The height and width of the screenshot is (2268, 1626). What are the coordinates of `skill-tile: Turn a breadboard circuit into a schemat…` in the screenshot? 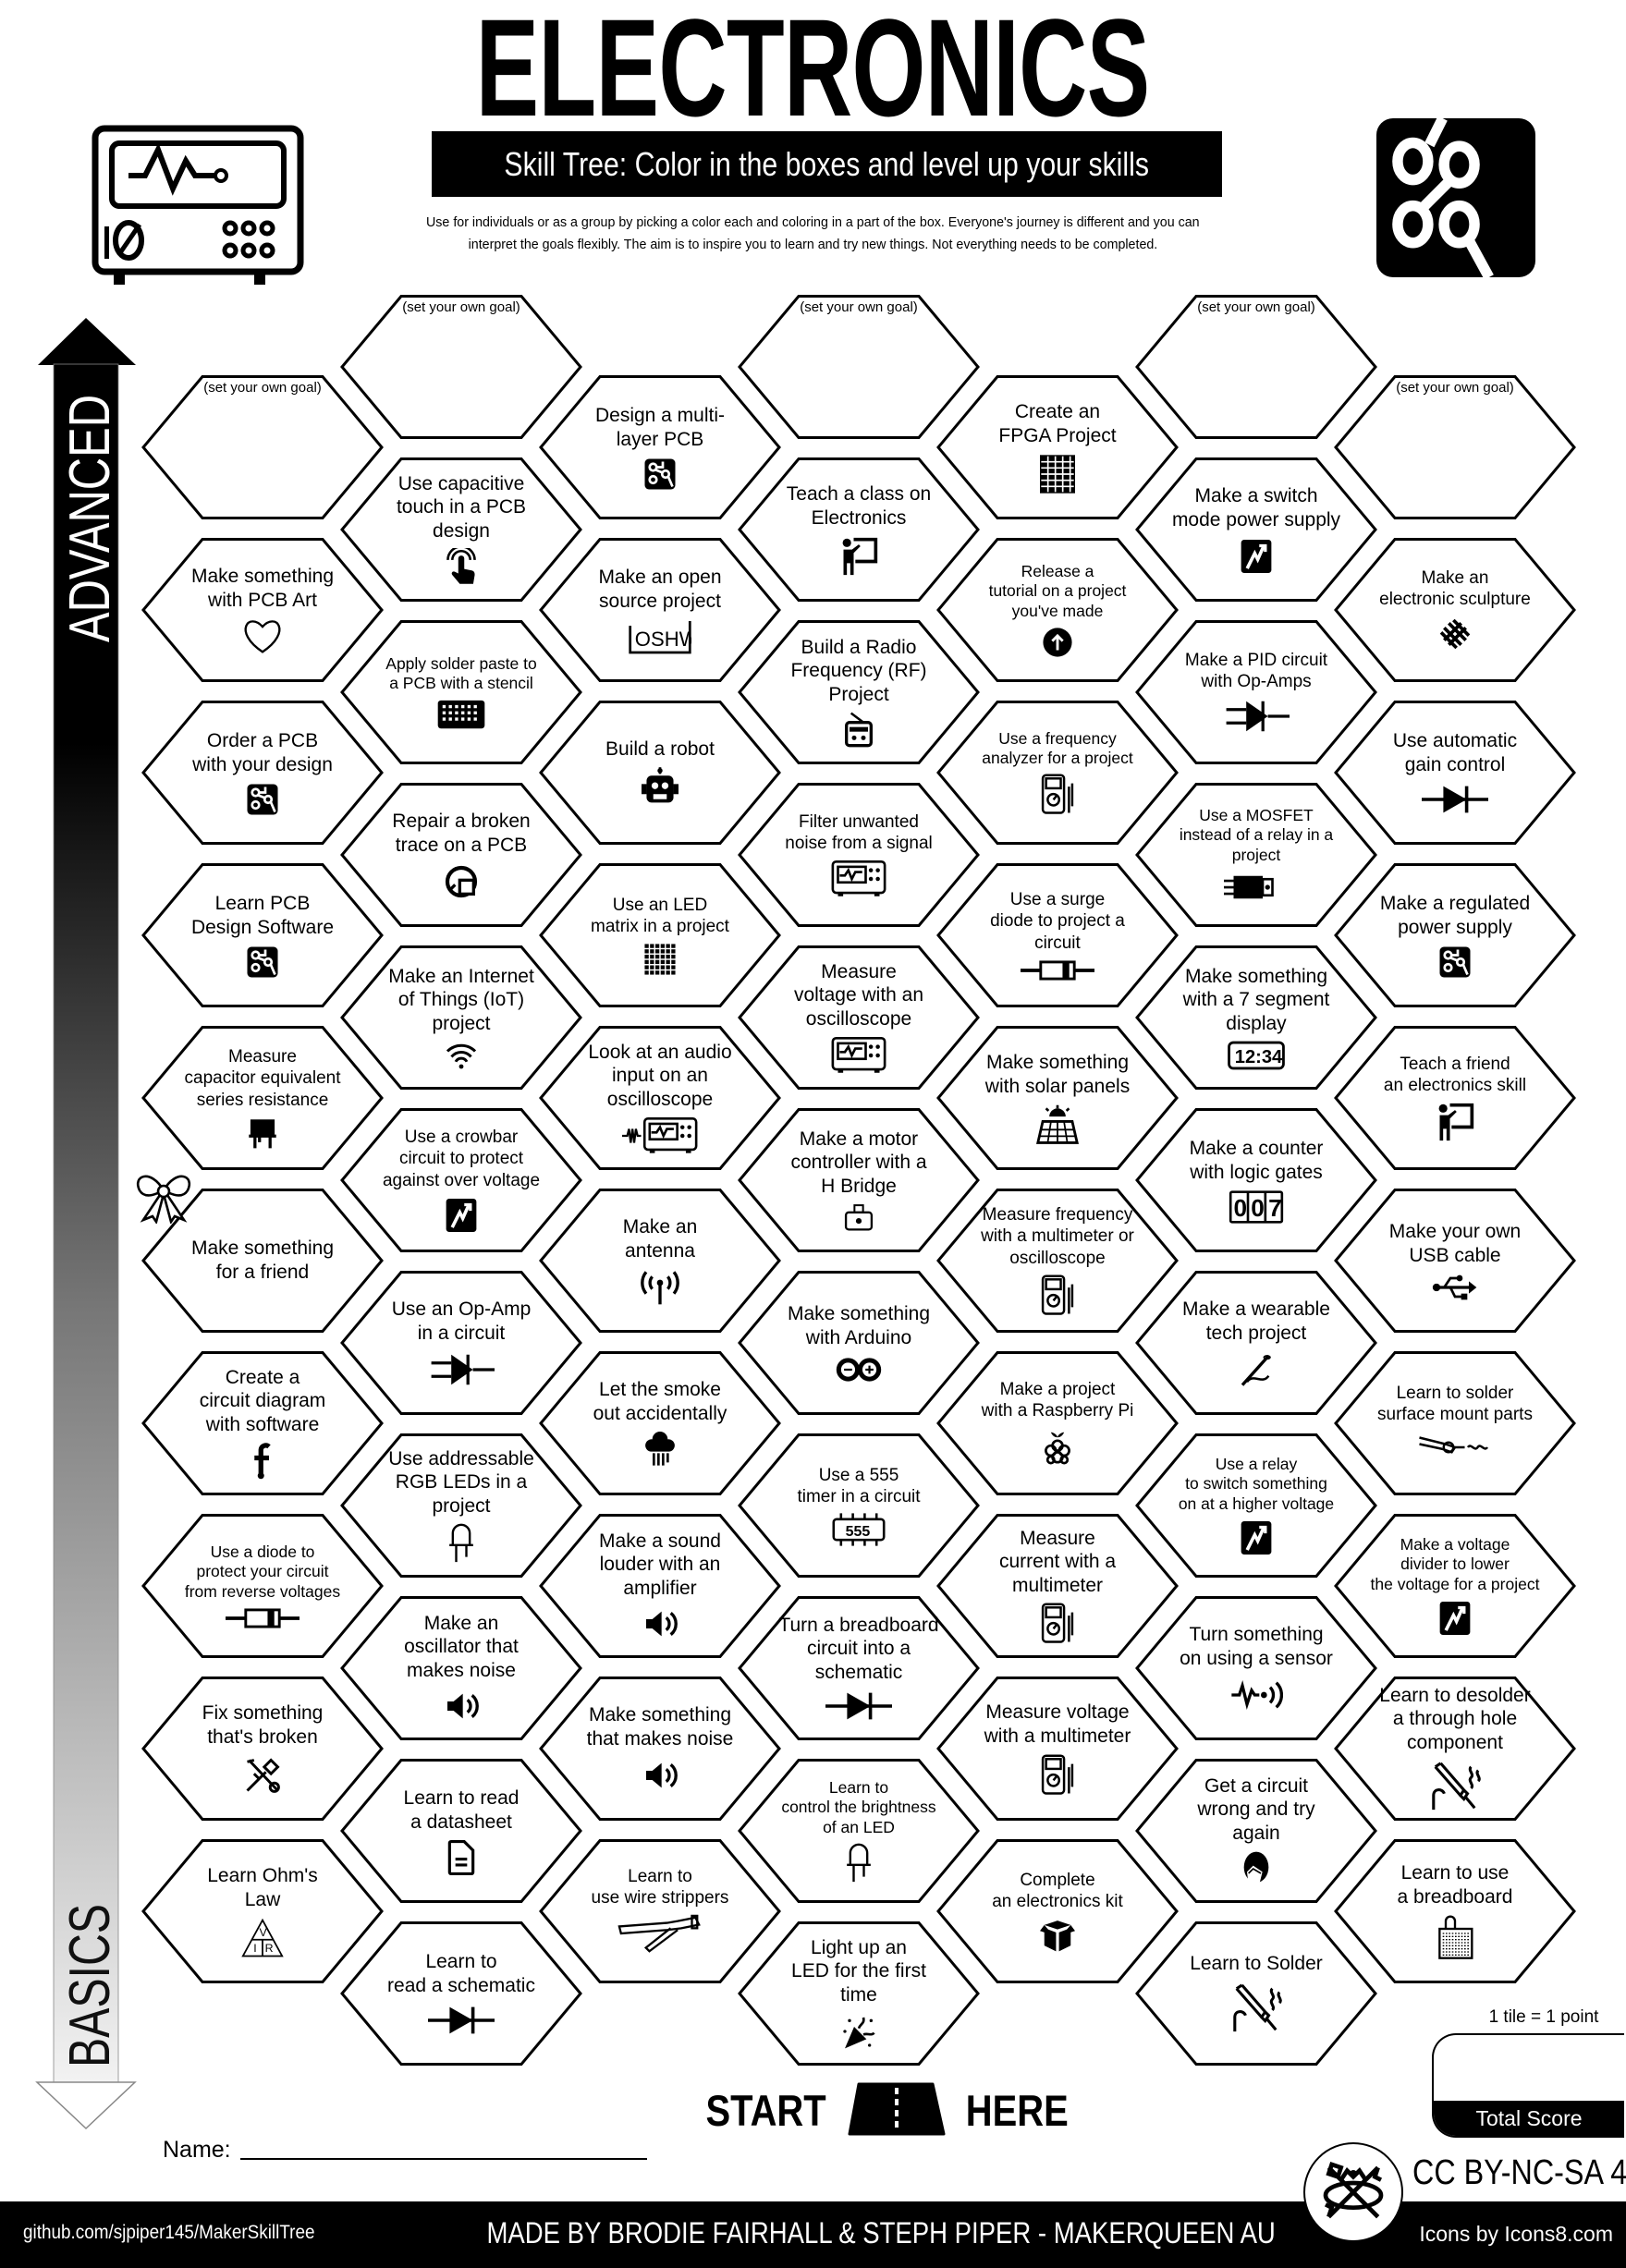 It's located at (859, 1668).